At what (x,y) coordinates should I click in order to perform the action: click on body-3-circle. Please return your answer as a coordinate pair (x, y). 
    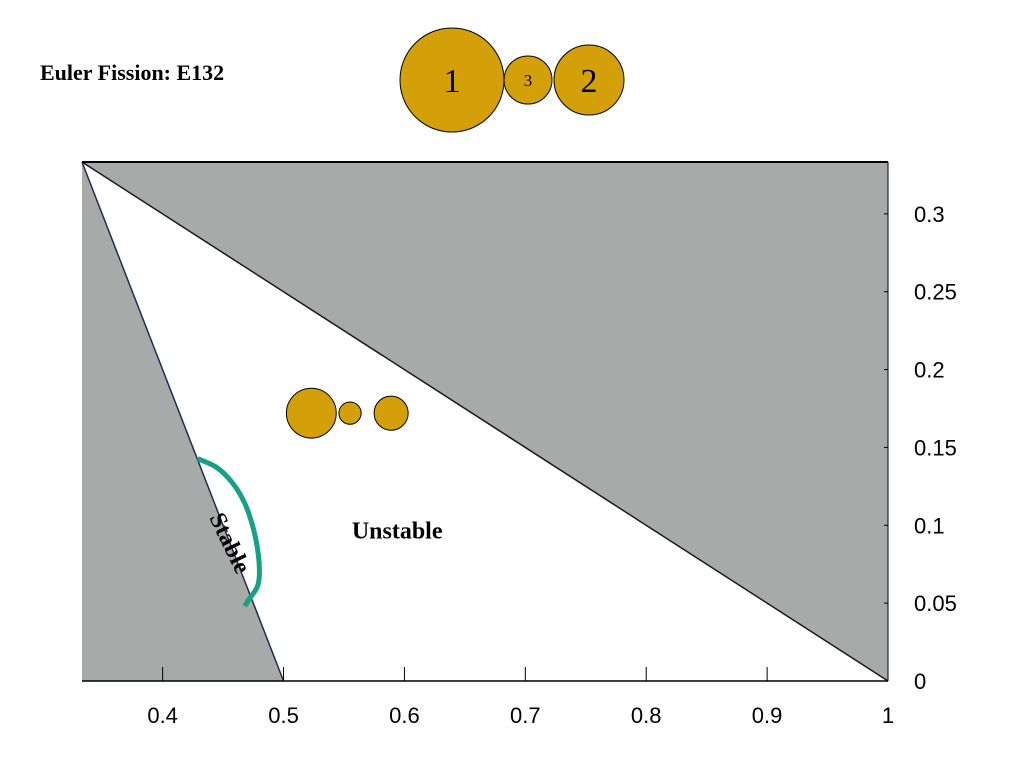
    Looking at the image, I should click on (528, 80).